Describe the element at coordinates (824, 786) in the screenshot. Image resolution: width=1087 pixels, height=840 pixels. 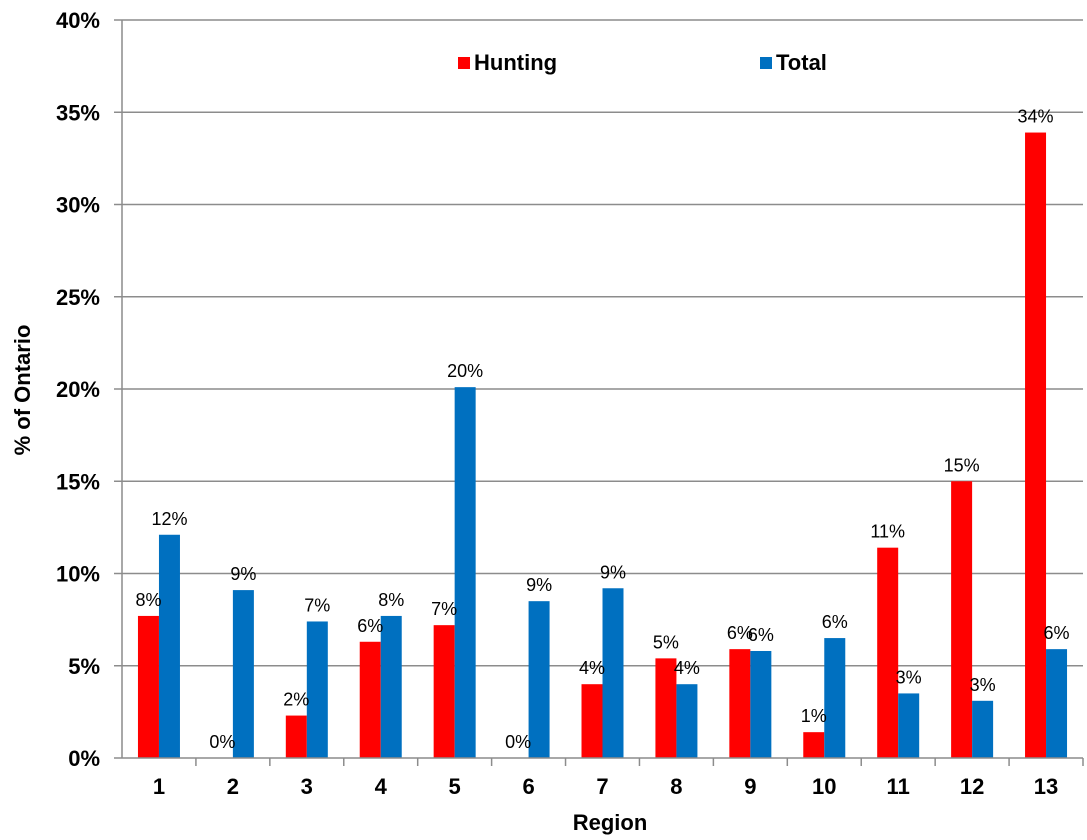
I see `x-tick-label: 10` at that location.